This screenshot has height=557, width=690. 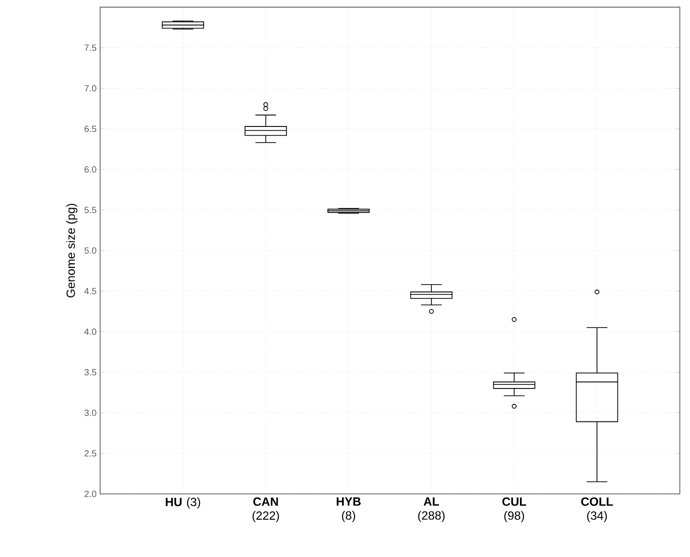 I want to click on x-tick-label: CUL (98), so click(x=514, y=509).